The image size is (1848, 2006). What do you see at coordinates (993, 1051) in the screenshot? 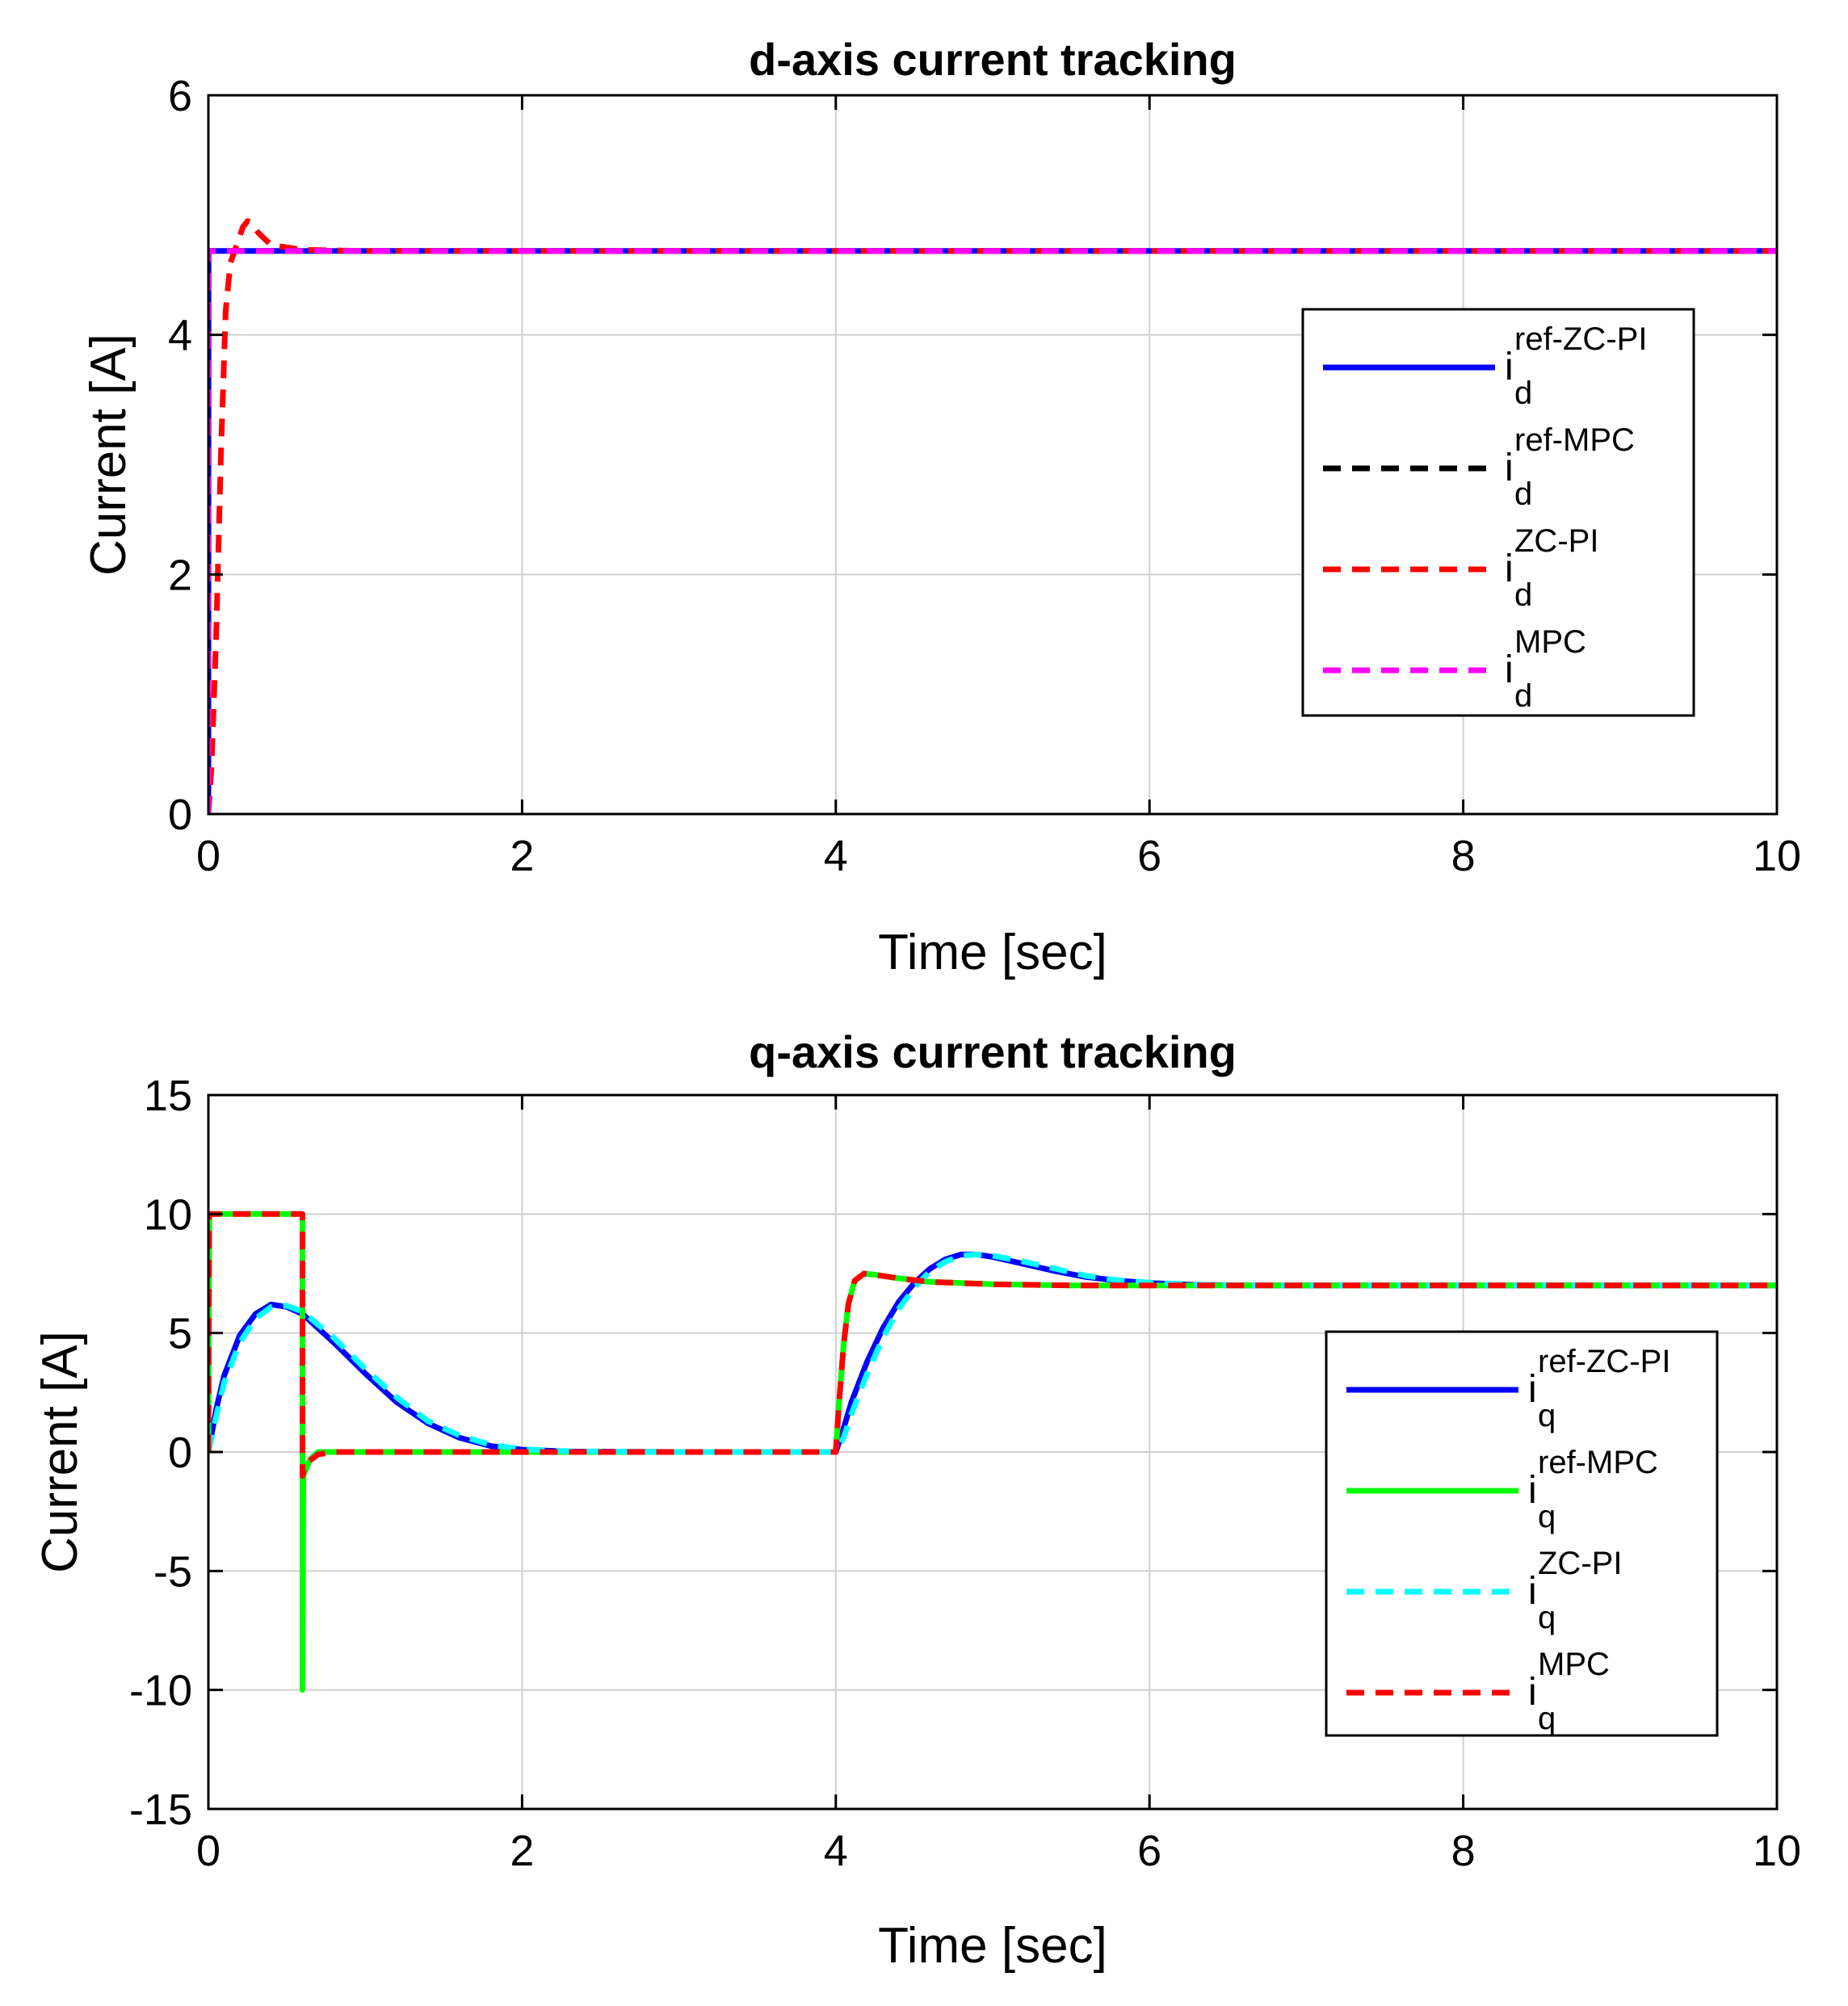
I see `chart-title: q-axis current tracking` at bounding box center [993, 1051].